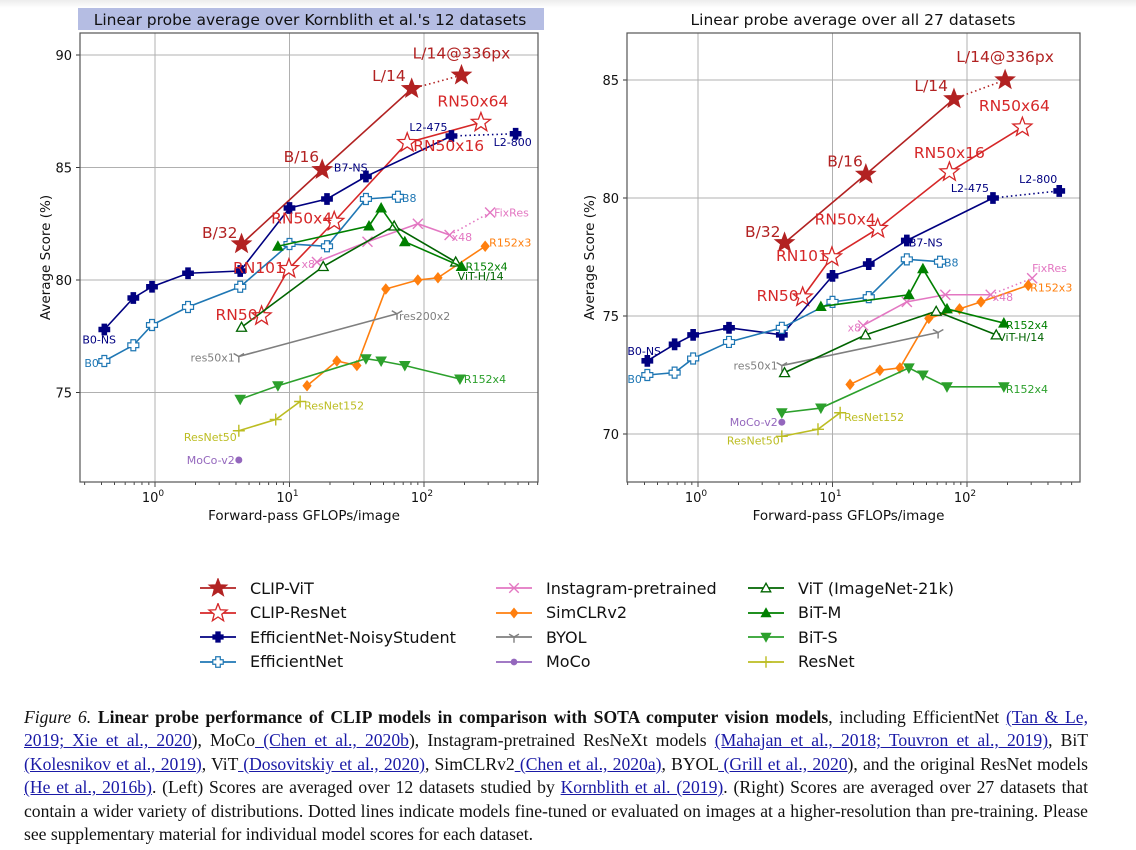  I want to click on x-tick-exponent: 2, so click(973, 494).